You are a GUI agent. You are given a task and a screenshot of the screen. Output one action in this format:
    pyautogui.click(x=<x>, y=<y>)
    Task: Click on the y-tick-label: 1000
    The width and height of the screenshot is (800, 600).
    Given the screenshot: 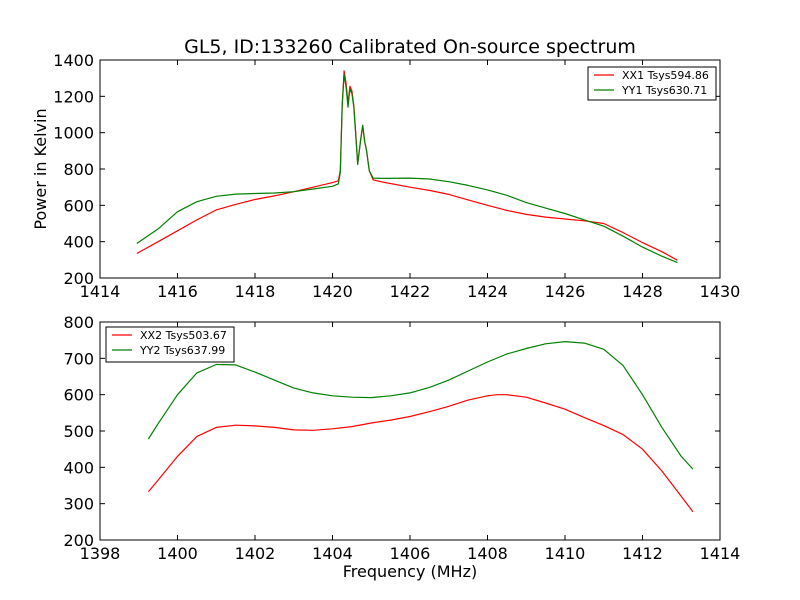 What is the action you would take?
    pyautogui.click(x=73, y=133)
    